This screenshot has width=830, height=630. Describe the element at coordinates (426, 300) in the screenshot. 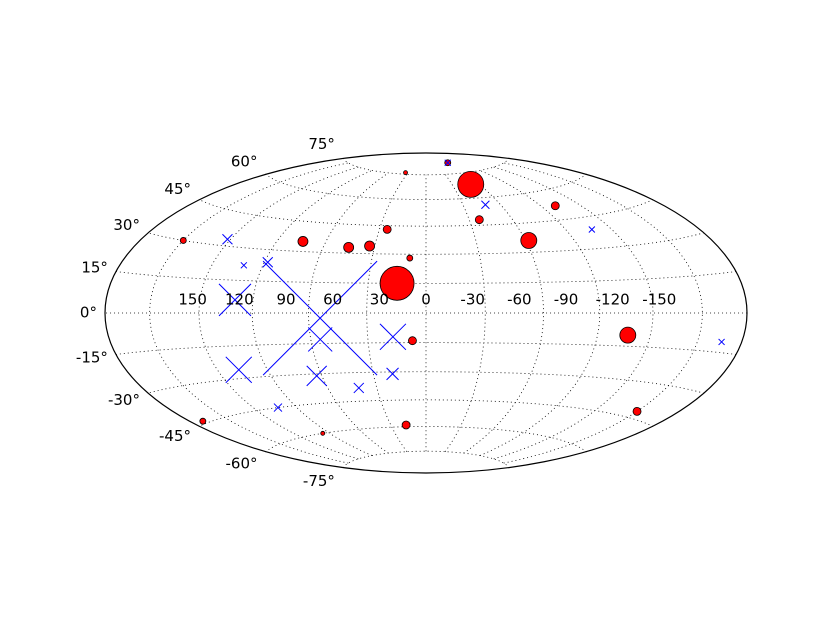

I see `x-tick-label: 0` at that location.